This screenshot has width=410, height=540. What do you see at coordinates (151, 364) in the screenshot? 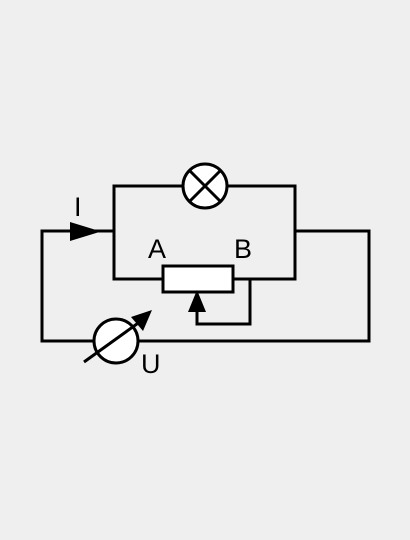
I see `voltage-label: U` at bounding box center [151, 364].